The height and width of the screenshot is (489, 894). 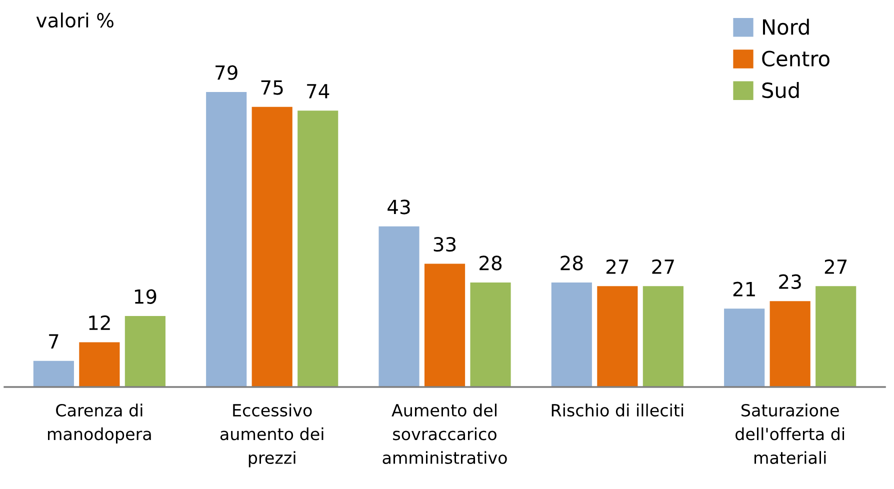 I want to click on legend-label: Centro, so click(x=796, y=58).